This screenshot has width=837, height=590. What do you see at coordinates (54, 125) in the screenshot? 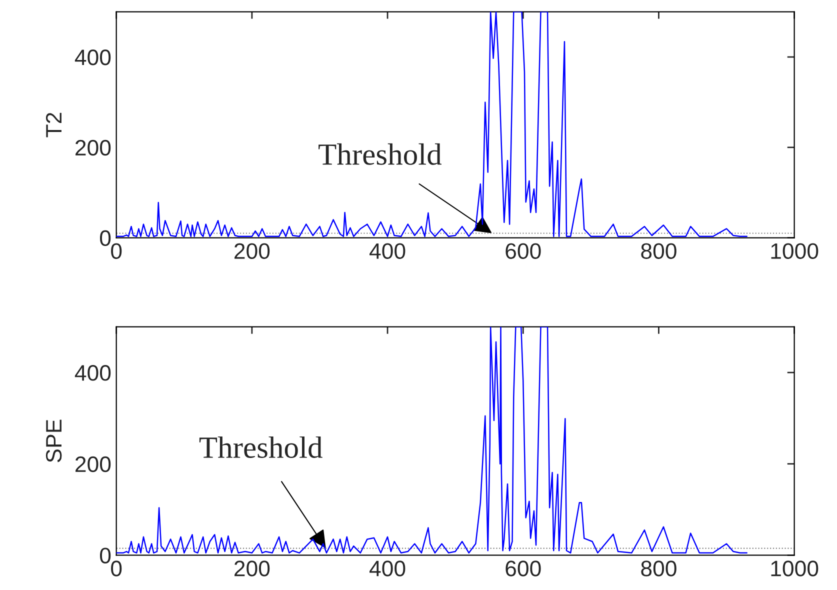
I see `y-axis-title: T2` at bounding box center [54, 125].